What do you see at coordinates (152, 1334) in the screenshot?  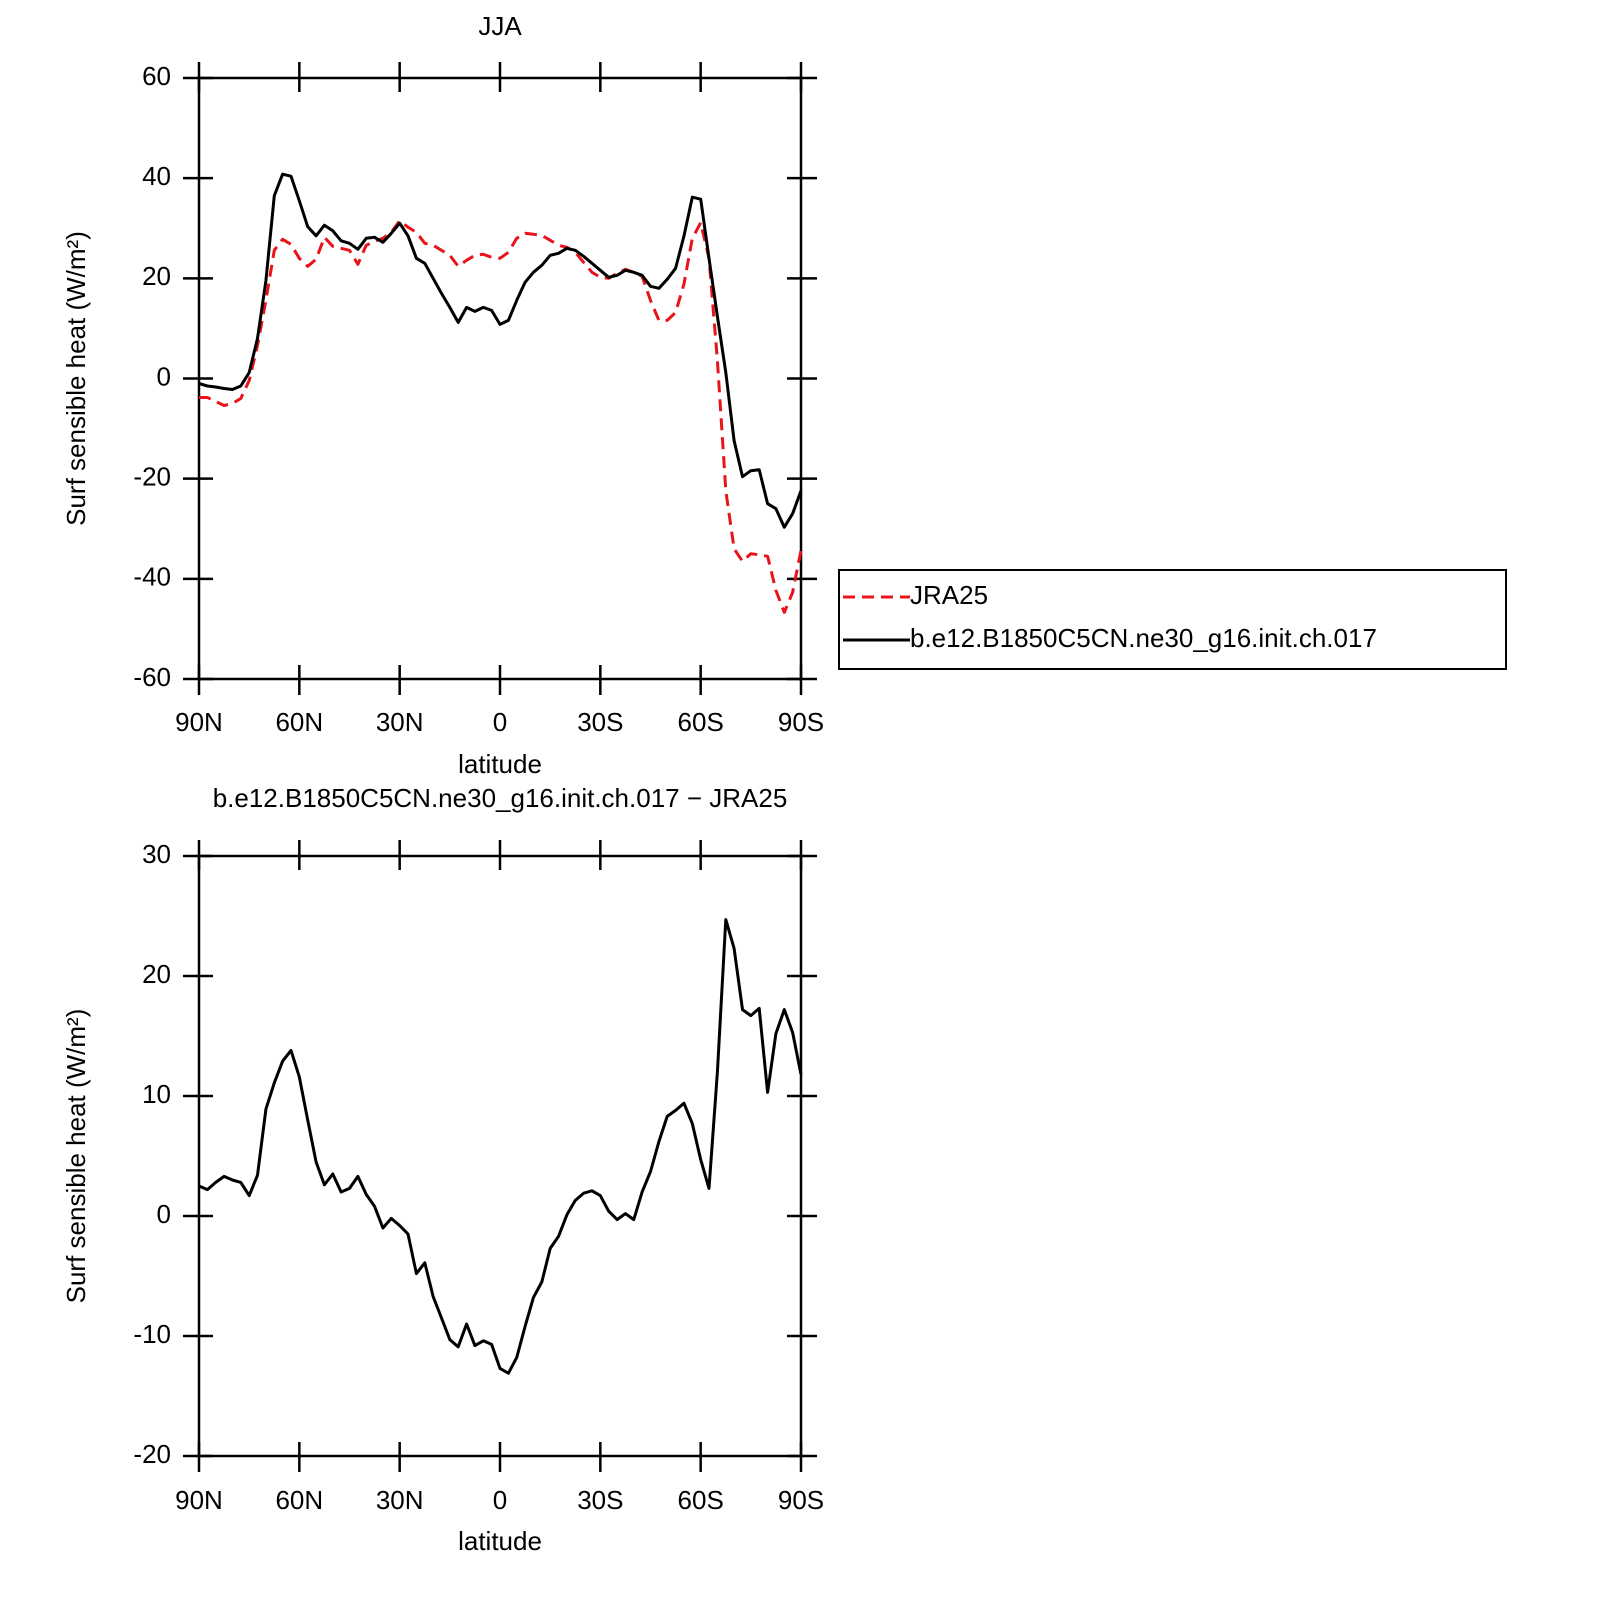 I see `y-tick-label: -10` at bounding box center [152, 1334].